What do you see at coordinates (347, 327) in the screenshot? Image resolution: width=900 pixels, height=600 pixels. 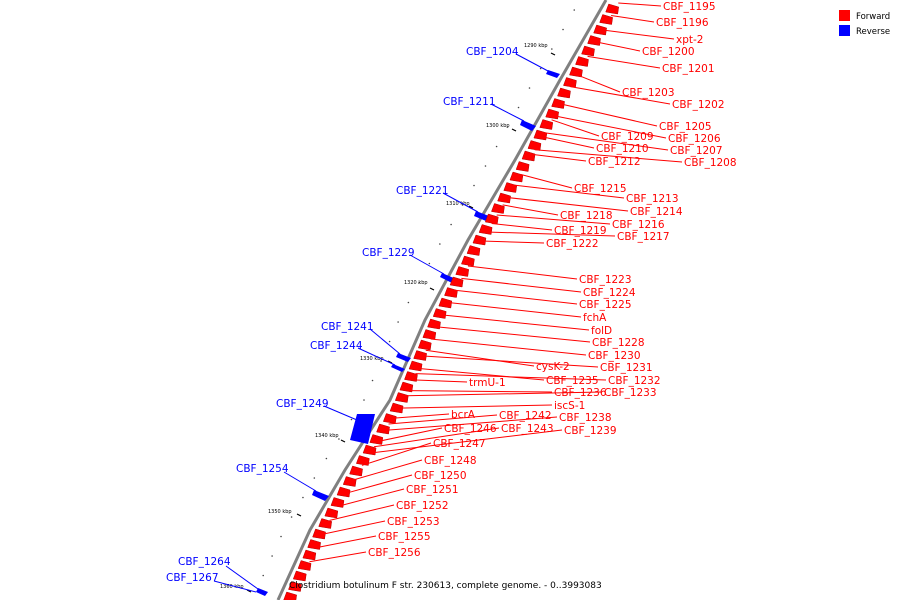 I see `reverse-gene-label: CBF_1241` at bounding box center [347, 327].